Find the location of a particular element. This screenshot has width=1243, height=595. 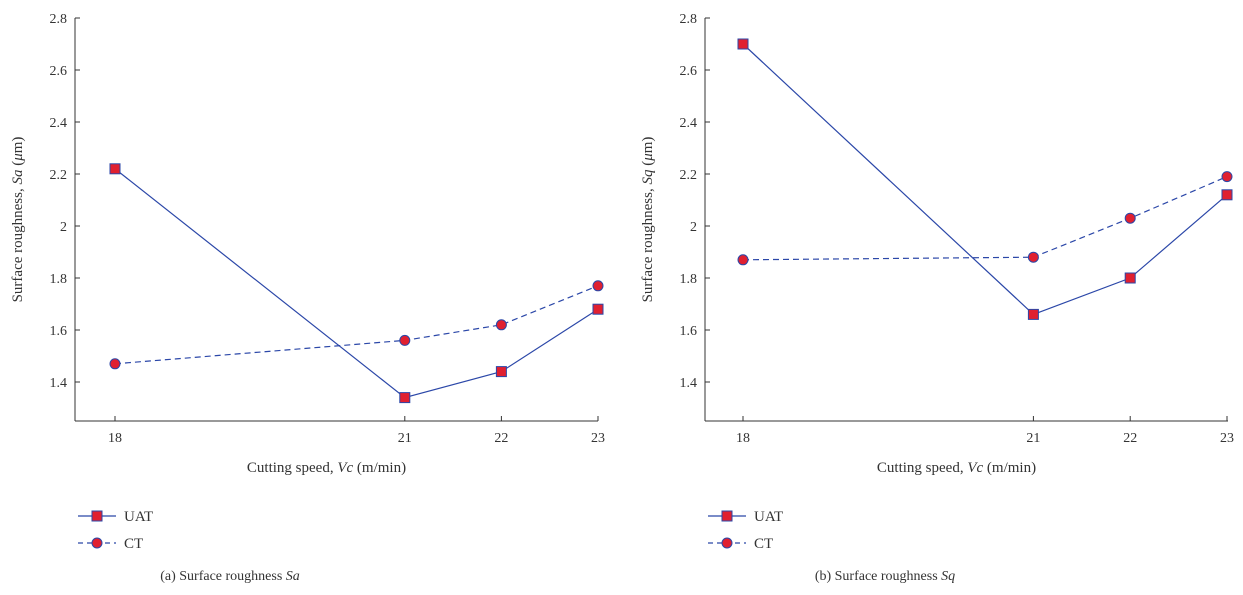

y-axis-label: Surface roughness, Sq (μm) is located at coordinates (648, 220).